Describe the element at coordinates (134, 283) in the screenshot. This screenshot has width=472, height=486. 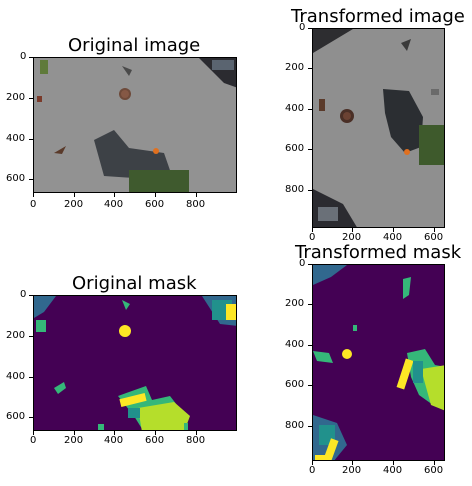
I see `original-mask-title: Original mask` at that location.